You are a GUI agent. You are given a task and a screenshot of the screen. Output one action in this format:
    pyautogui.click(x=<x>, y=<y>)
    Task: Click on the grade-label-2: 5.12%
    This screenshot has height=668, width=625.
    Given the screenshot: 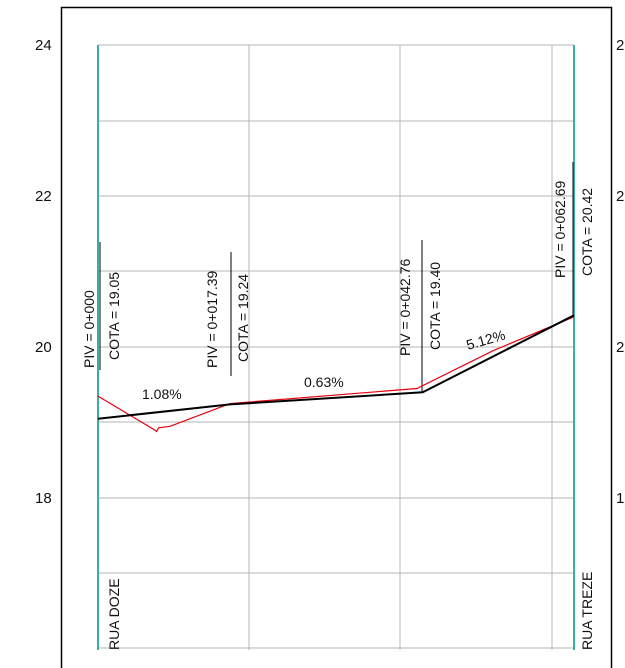 What is the action you would take?
    pyautogui.click(x=485, y=340)
    